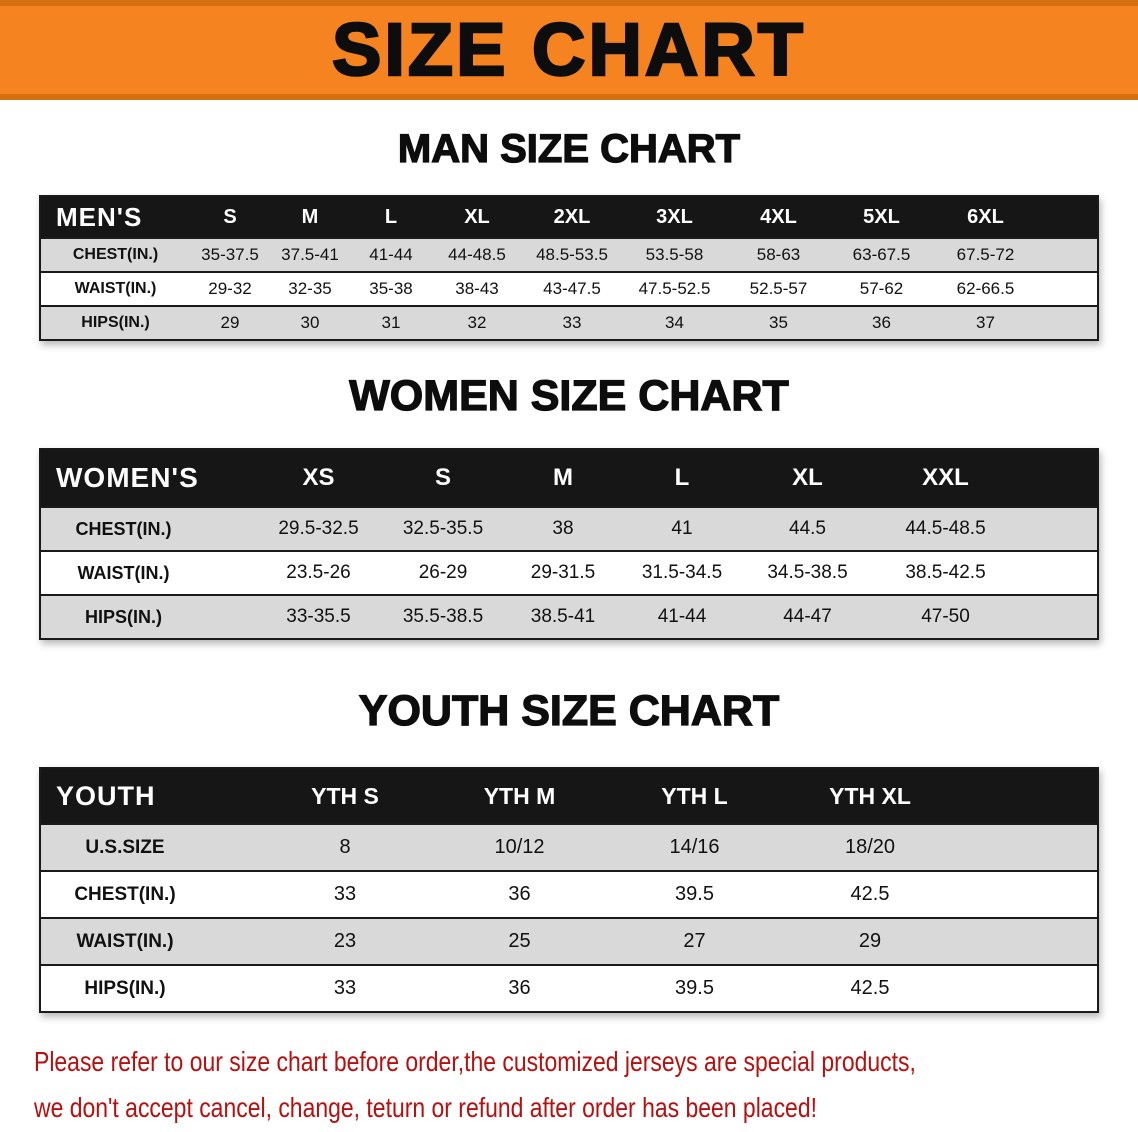 This screenshot has width=1138, height=1132. I want to click on table-cell: 38.5-42.5, so click(945, 572).